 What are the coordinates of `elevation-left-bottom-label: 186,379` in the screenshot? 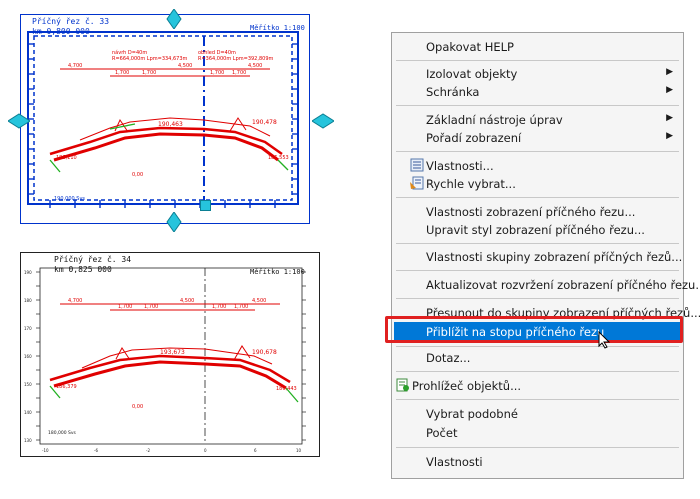 It's located at (66, 387).